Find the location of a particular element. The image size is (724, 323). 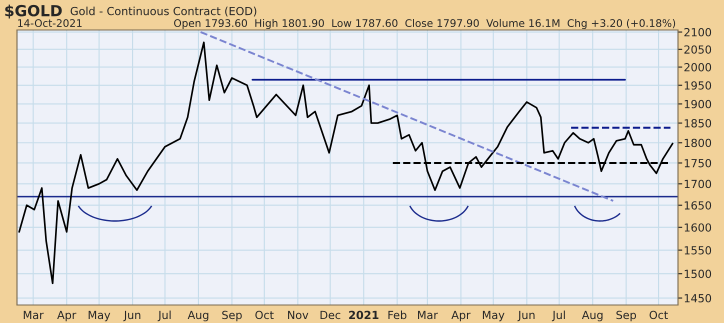

y-tick-label: 1500 is located at coordinates (698, 274).